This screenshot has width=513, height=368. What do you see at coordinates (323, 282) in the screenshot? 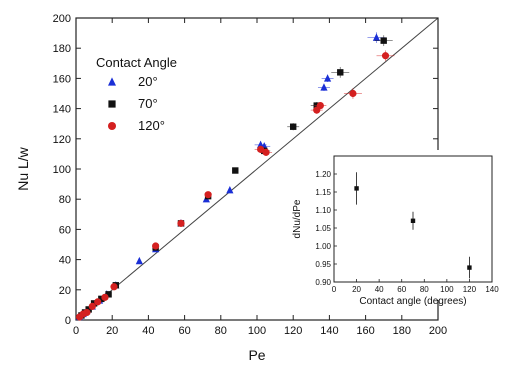
I see `inset-y-tick-label: 0.90` at bounding box center [323, 282].